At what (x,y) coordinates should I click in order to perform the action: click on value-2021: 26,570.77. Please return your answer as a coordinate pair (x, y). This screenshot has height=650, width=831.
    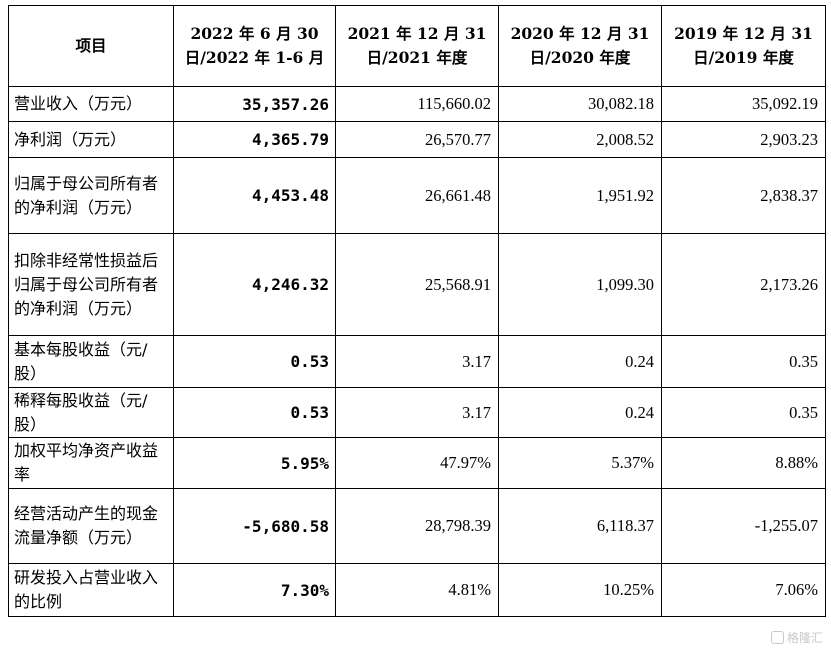
    Looking at the image, I should click on (417, 139).